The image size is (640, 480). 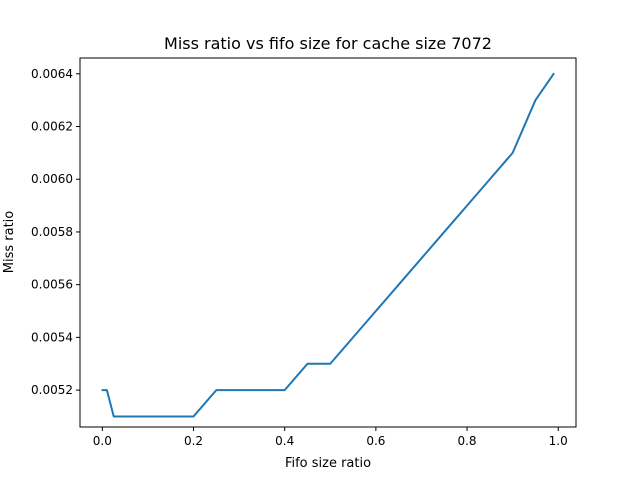 What do you see at coordinates (102, 441) in the screenshot?
I see `x-tick-label: 0.0` at bounding box center [102, 441].